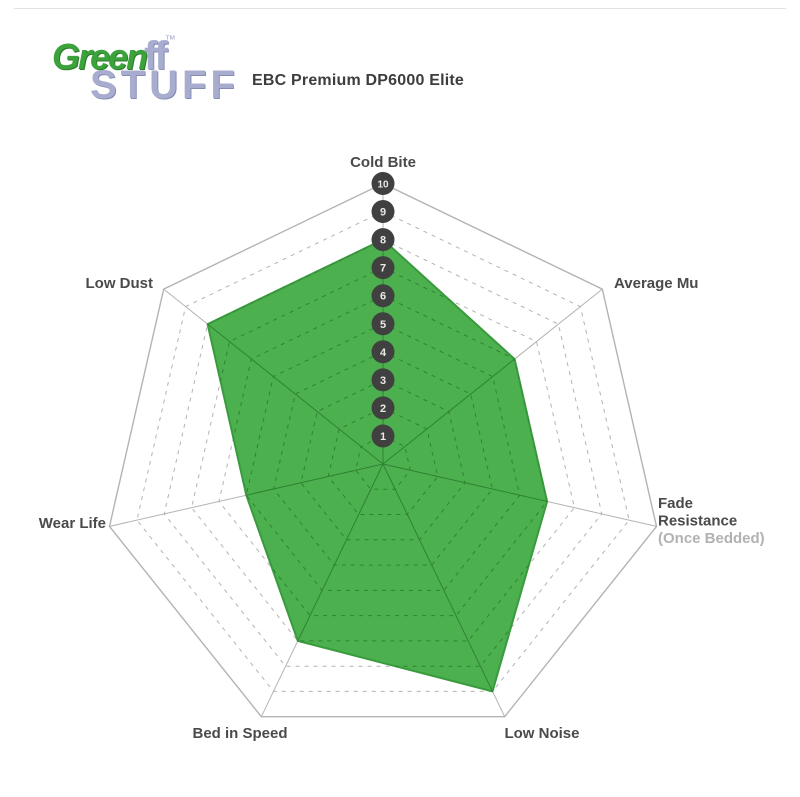 This screenshot has height=797, width=800. Describe the element at coordinates (170, 40) in the screenshot. I see `trademark-symbol: ™` at that location.